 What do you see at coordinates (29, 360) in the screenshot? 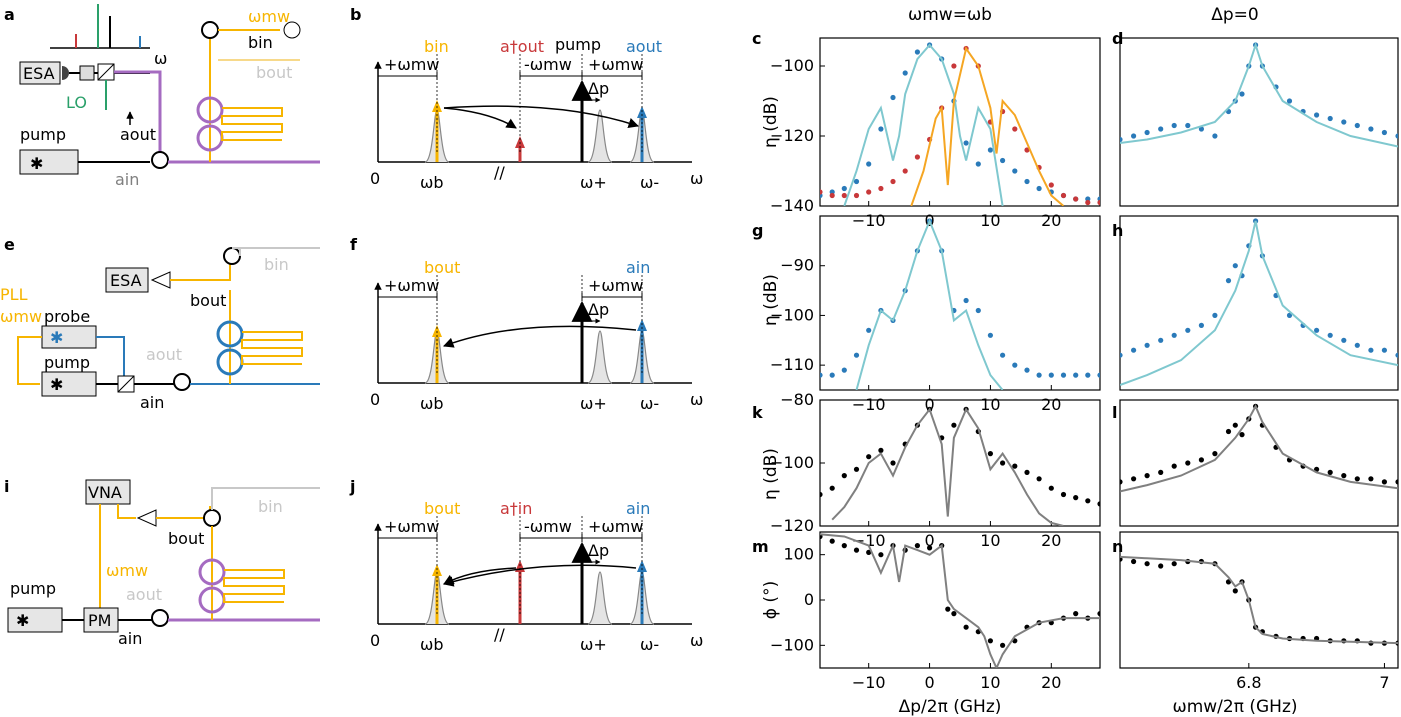
I see `pll-loop` at bounding box center [29, 360].